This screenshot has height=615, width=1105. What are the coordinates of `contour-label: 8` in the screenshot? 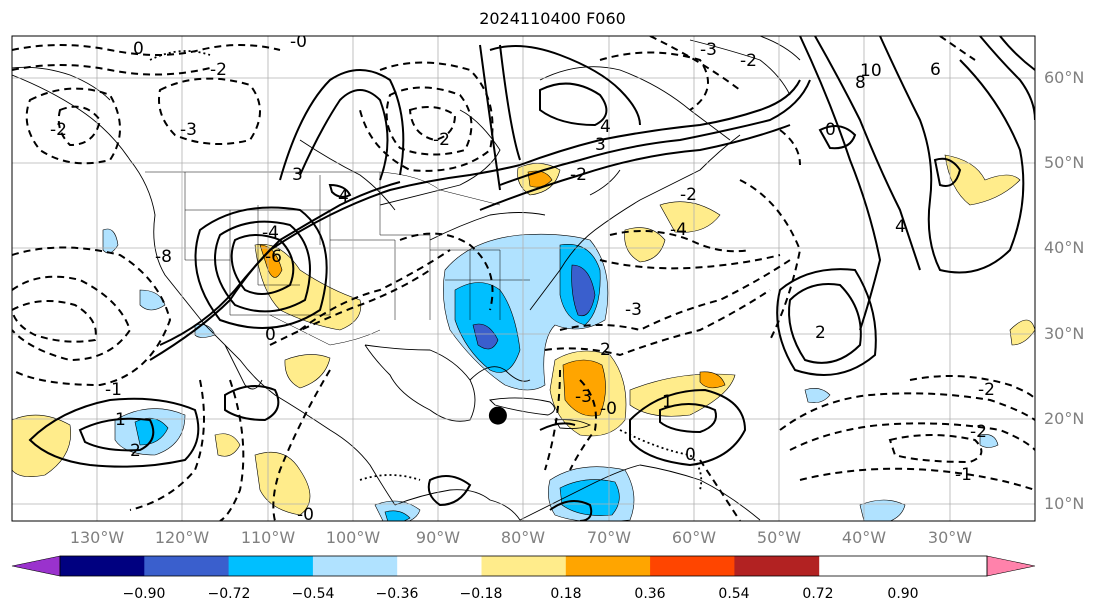 It's located at (860, 83).